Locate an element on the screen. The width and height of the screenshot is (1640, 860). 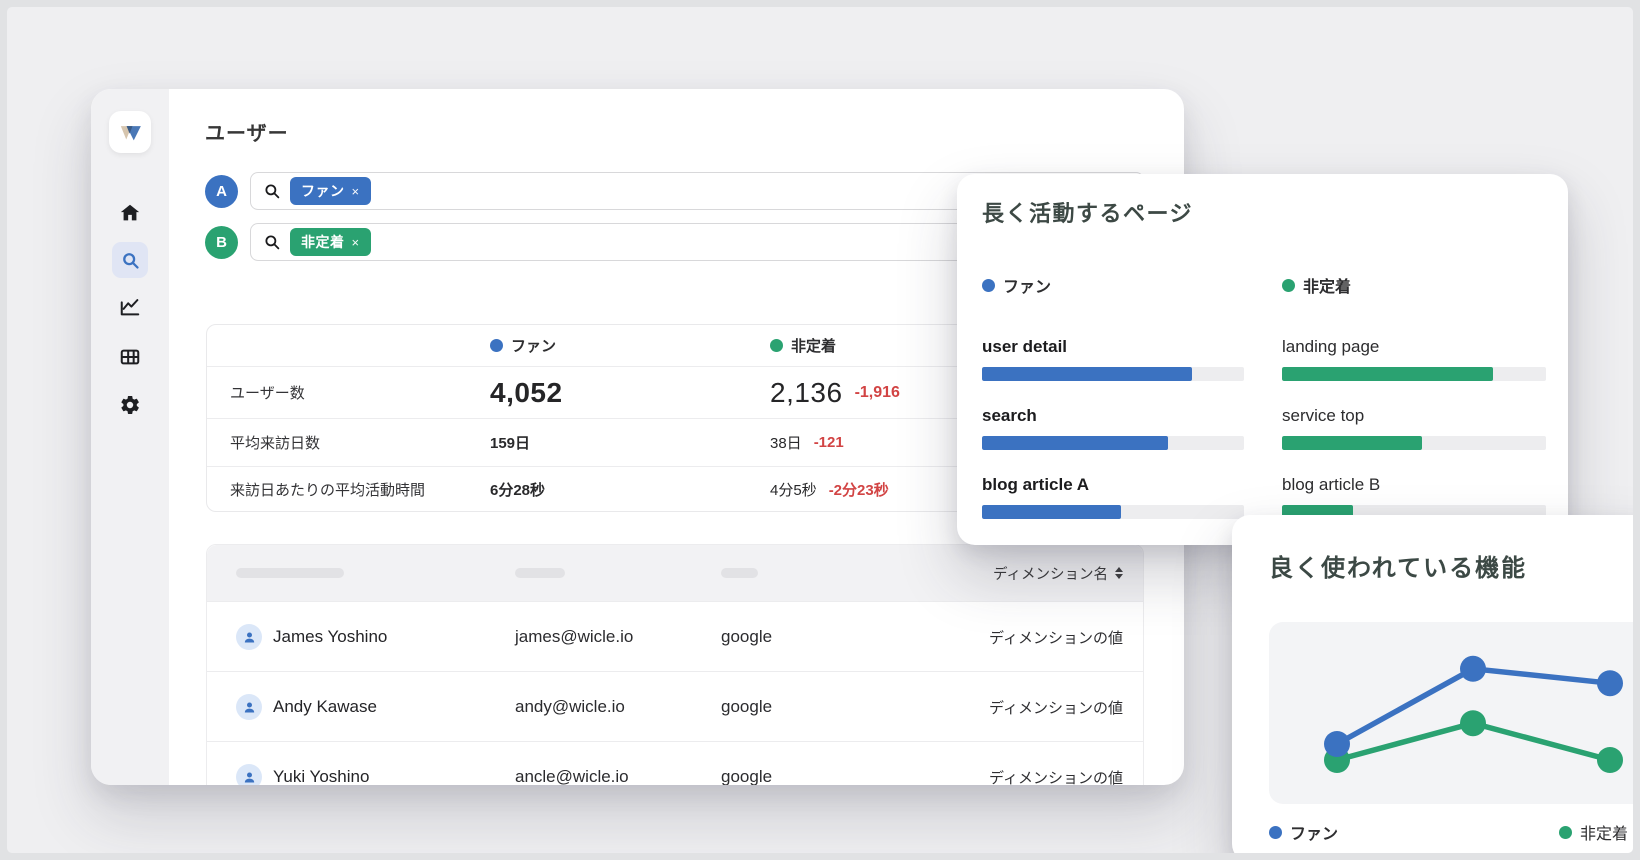
home-icon is located at coordinates (130, 212).